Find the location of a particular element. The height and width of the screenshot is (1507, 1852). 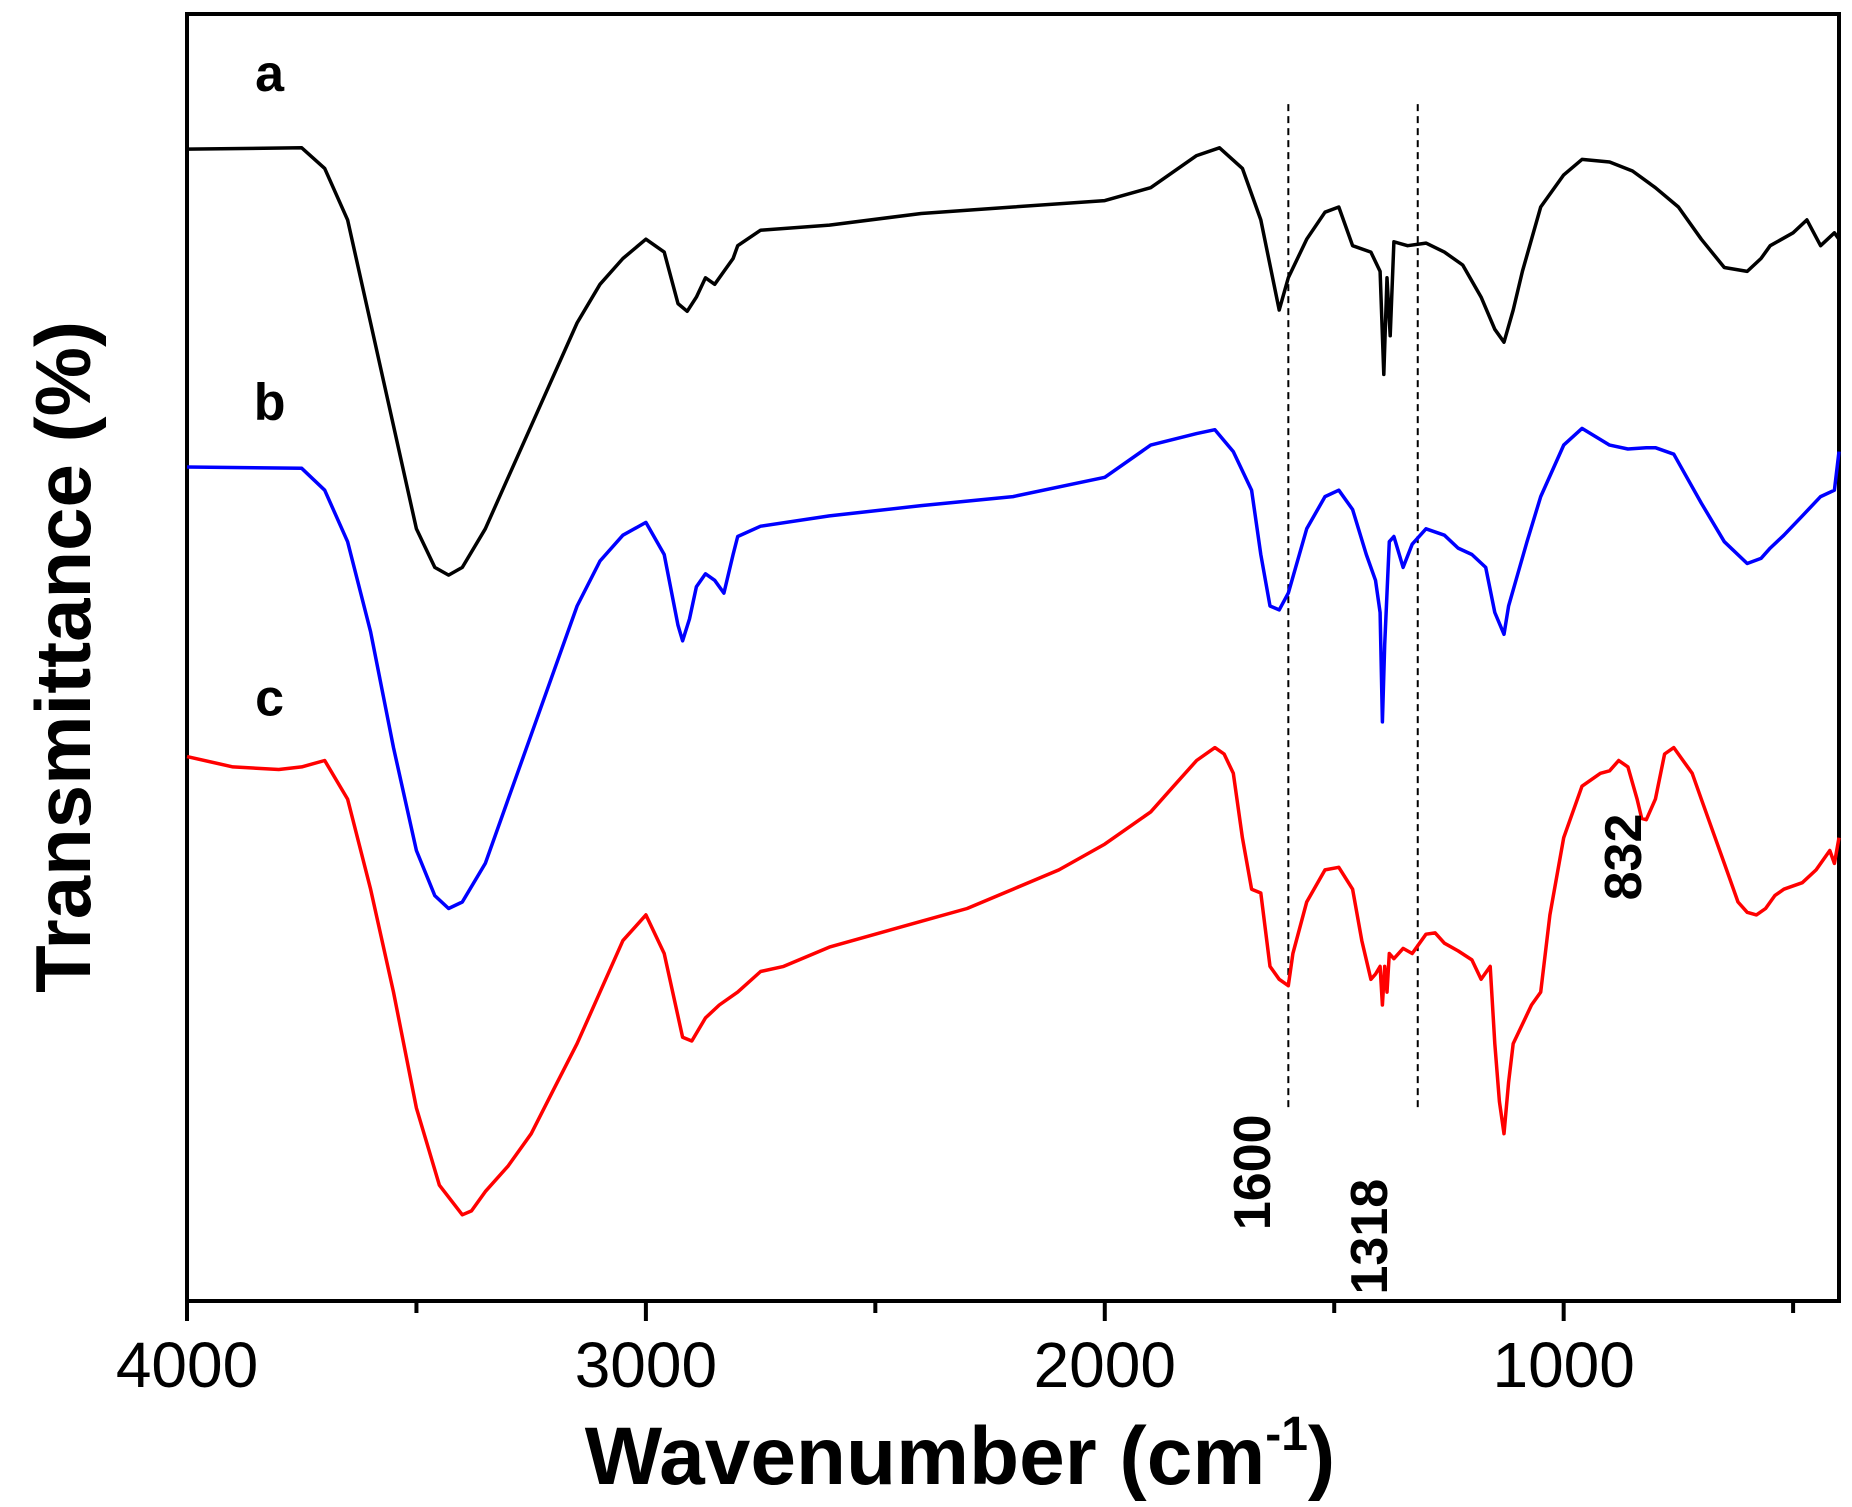

y-axis-title: Transmittance (%) is located at coordinates (63, 657).